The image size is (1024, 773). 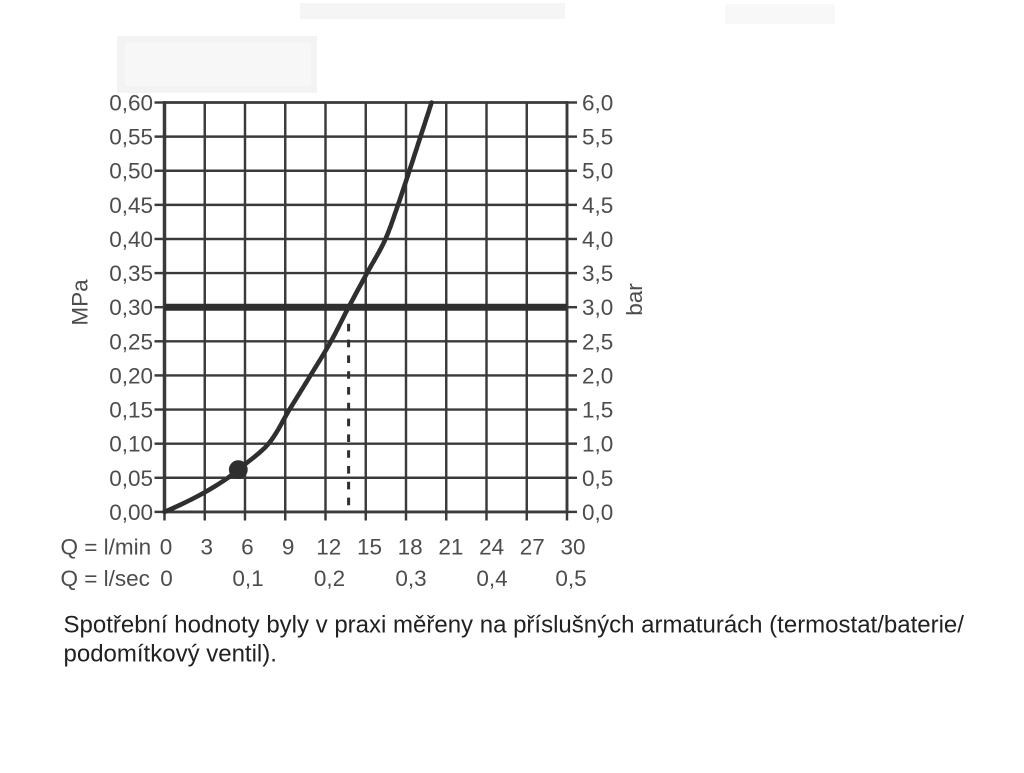 What do you see at coordinates (491, 547) in the screenshot?
I see `svg-text: 24` at bounding box center [491, 547].